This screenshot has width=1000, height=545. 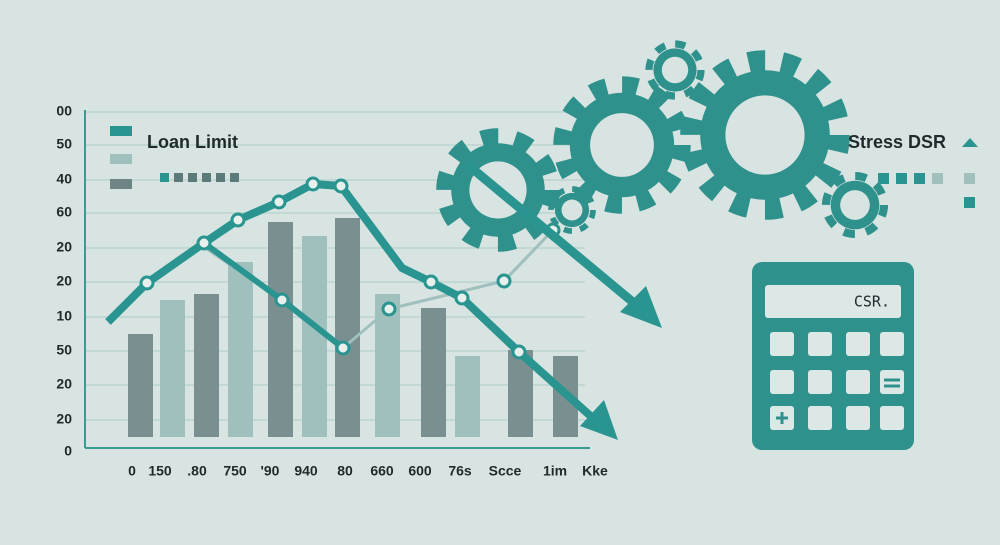 I want to click on x-label: .80, so click(x=197, y=471).